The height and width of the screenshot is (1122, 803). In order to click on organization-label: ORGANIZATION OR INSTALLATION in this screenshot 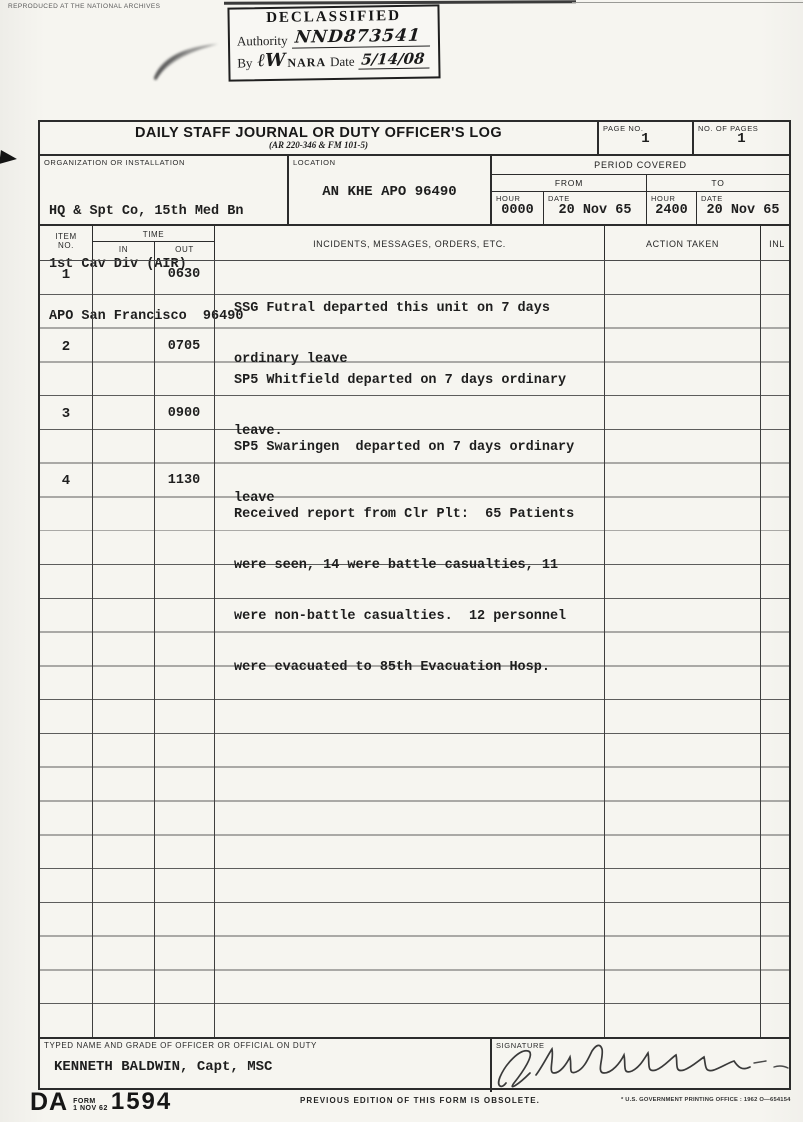, I will do `click(114, 162)`.